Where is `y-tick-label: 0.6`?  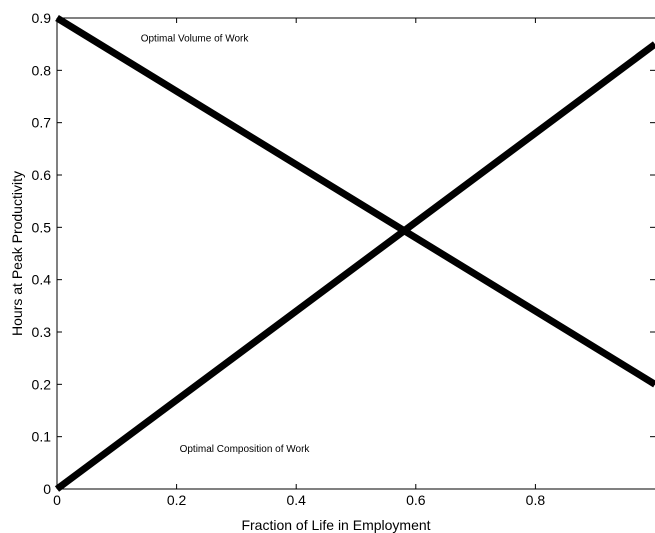
y-tick-label: 0.6 is located at coordinates (42, 175).